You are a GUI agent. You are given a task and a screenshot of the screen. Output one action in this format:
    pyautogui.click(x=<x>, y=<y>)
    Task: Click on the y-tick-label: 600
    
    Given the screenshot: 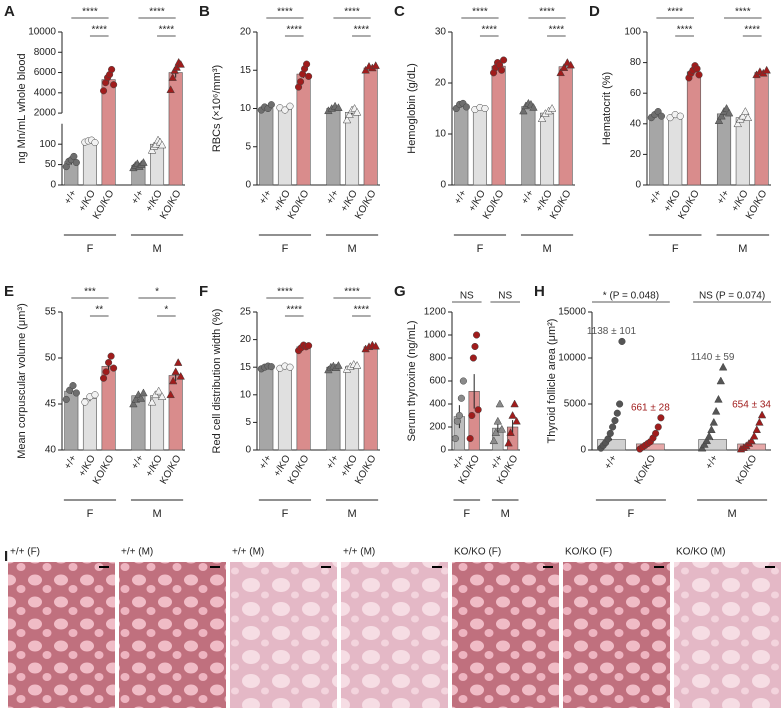 What is the action you would take?
    pyautogui.click(x=437, y=381)
    